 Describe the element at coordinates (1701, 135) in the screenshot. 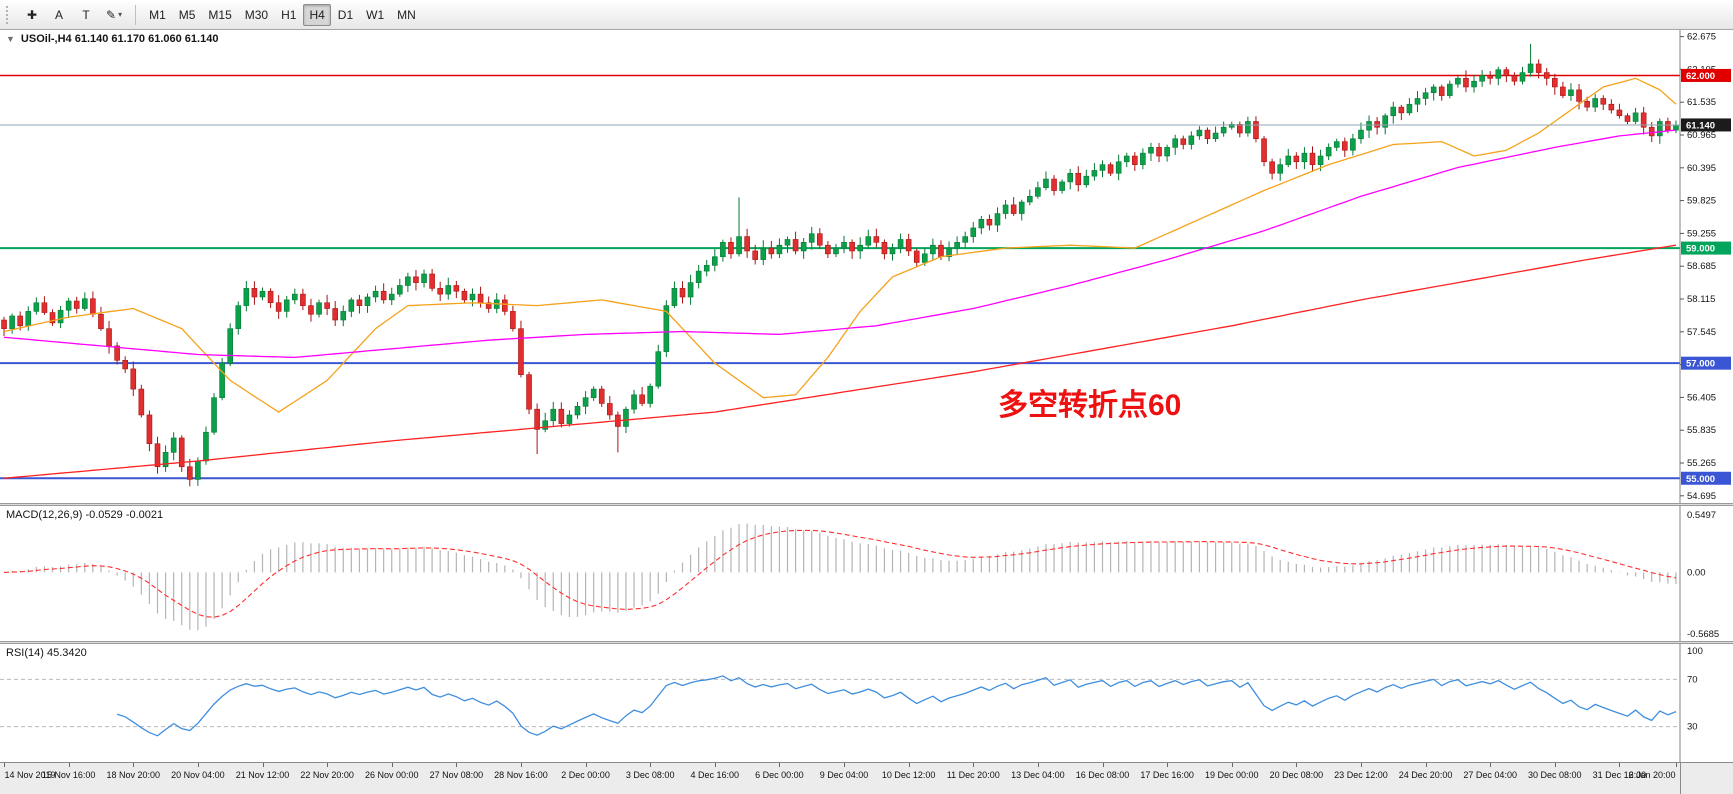

I see `price-tick-label: 60.965` at that location.